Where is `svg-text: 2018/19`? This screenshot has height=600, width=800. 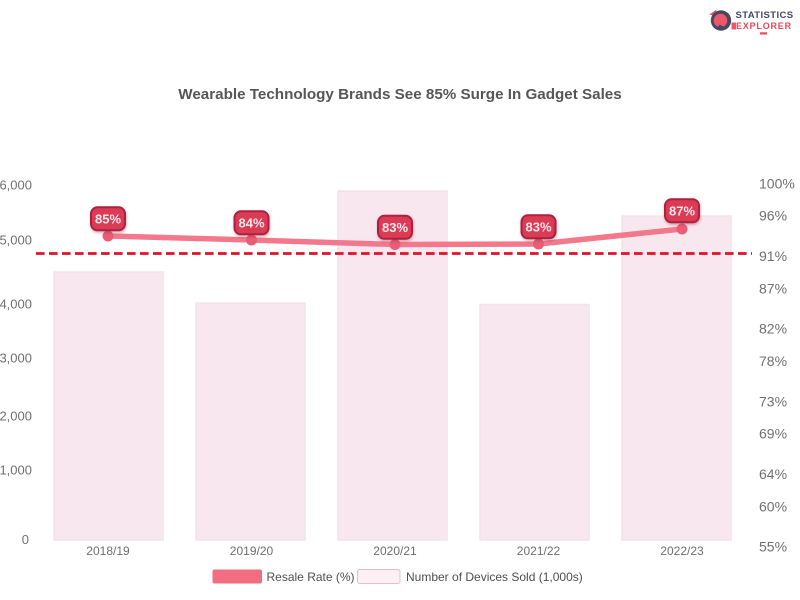 svg-text: 2018/19 is located at coordinates (108, 551).